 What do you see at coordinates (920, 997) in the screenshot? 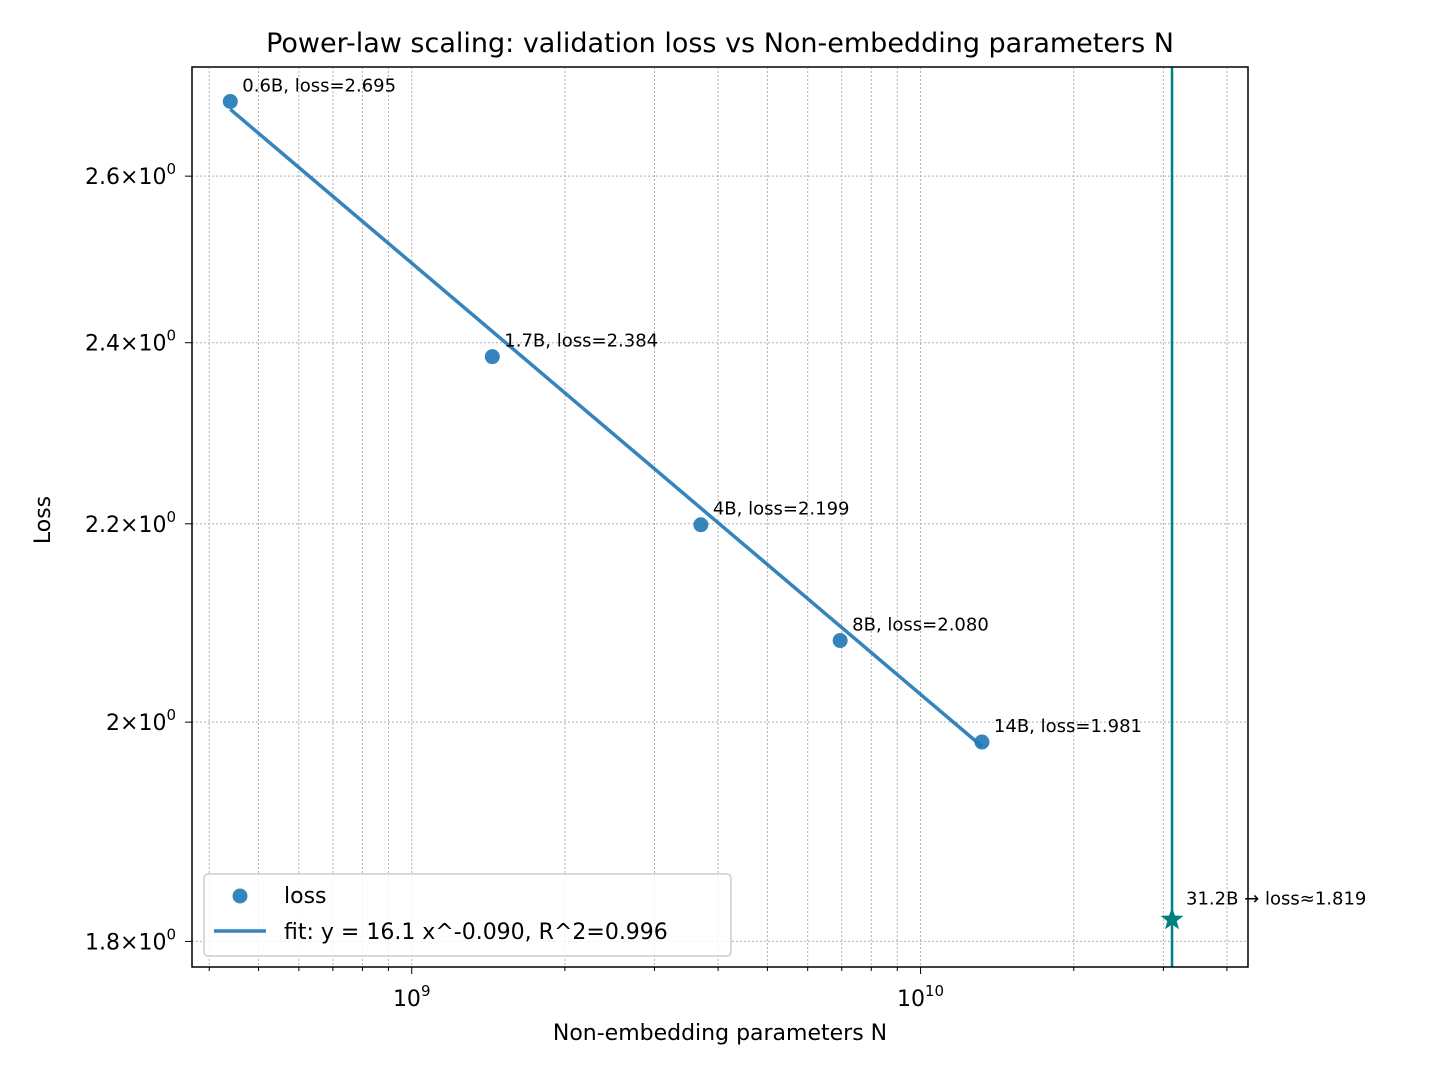
I see `x-tick-label: 1010` at bounding box center [920, 997].